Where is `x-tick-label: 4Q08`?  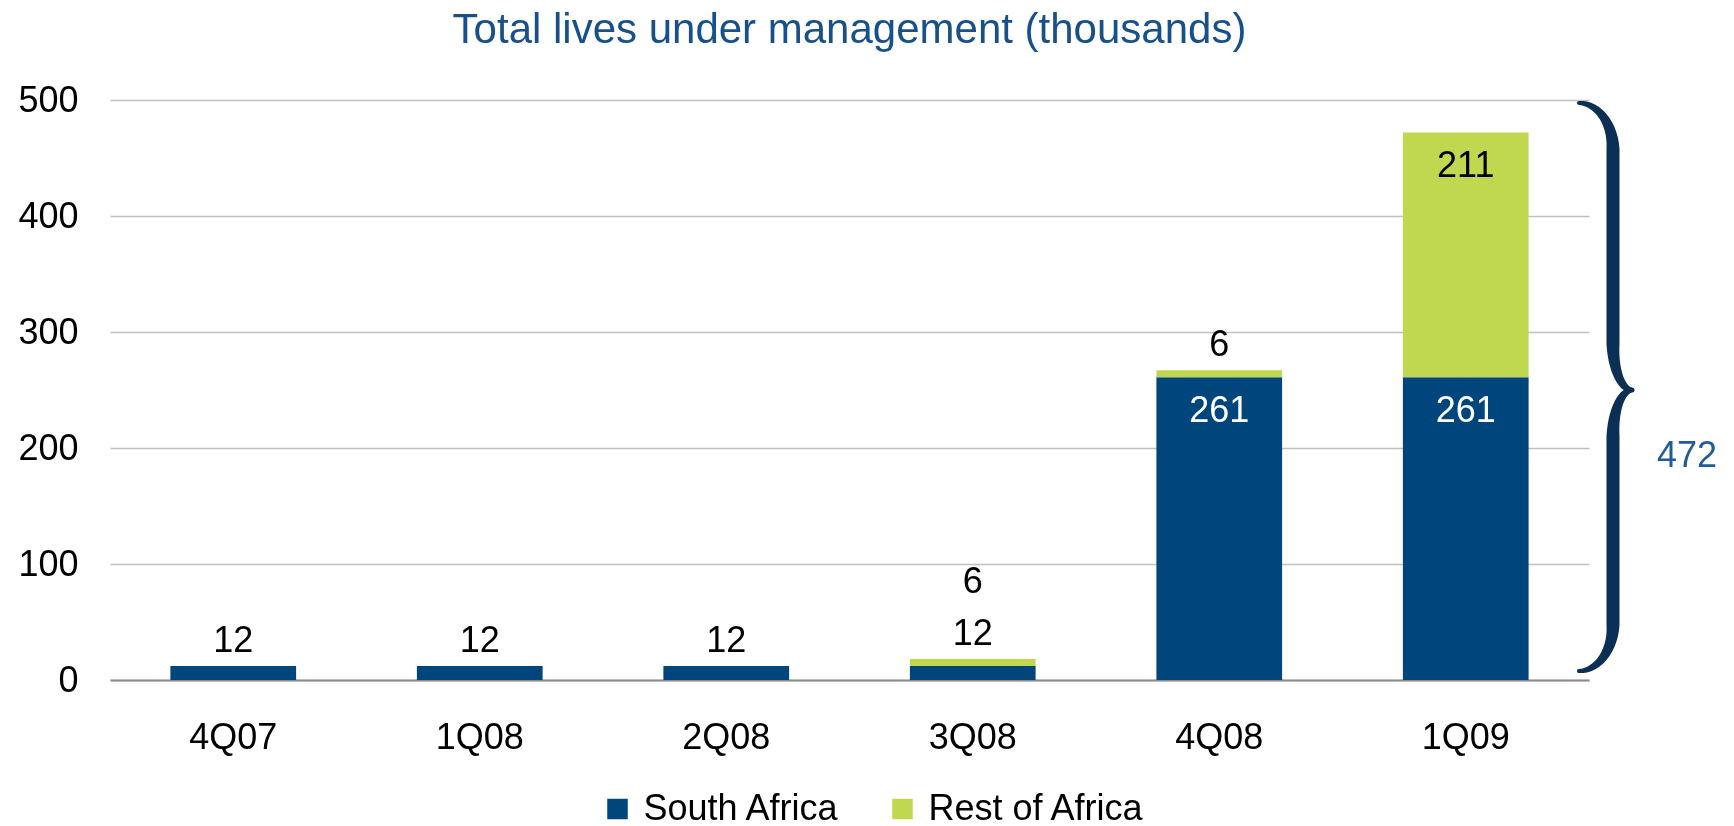
x-tick-label: 4Q08 is located at coordinates (1219, 736).